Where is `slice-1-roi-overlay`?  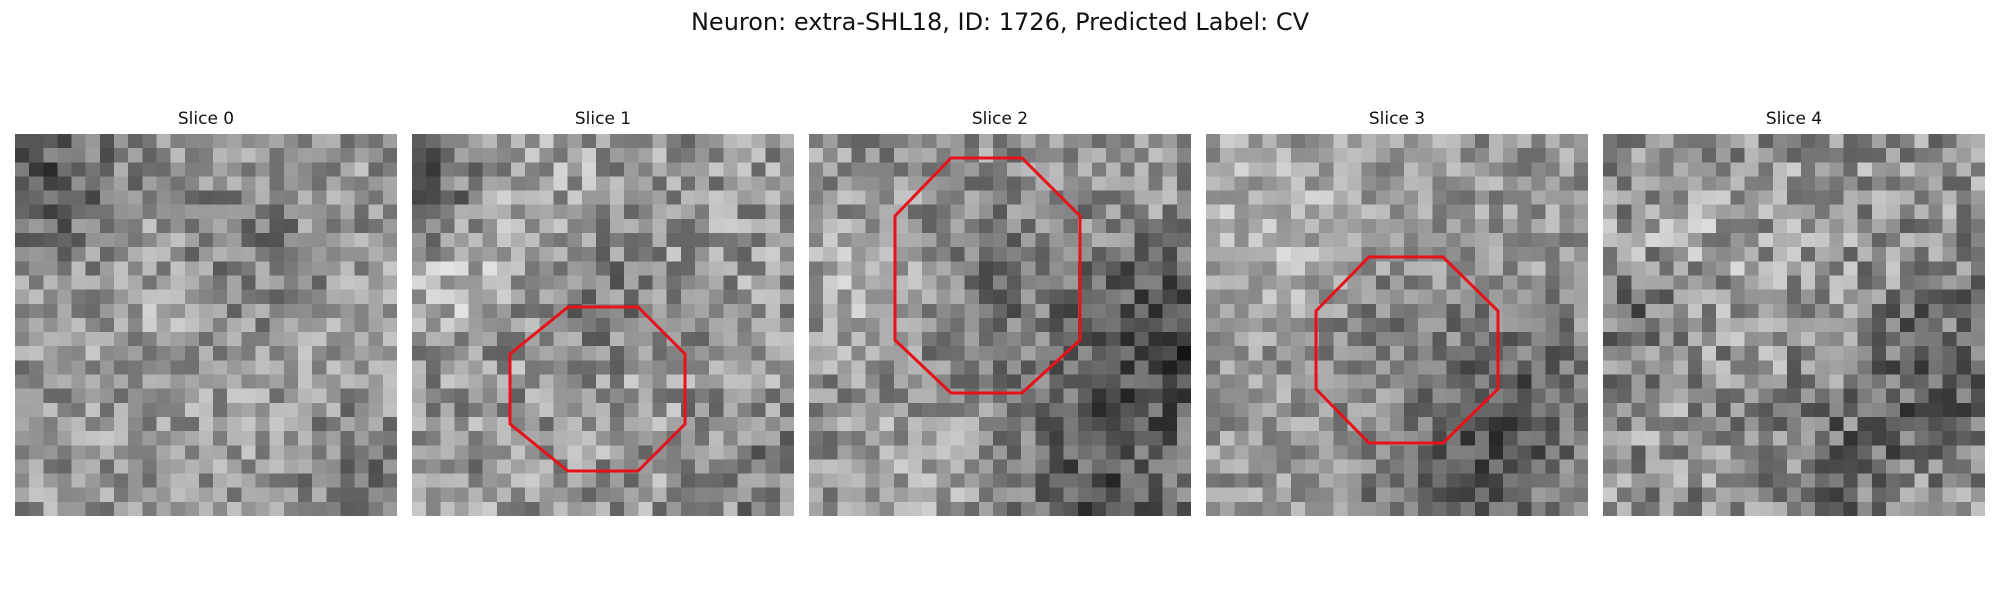
slice-1-roi-overlay is located at coordinates (597, 389).